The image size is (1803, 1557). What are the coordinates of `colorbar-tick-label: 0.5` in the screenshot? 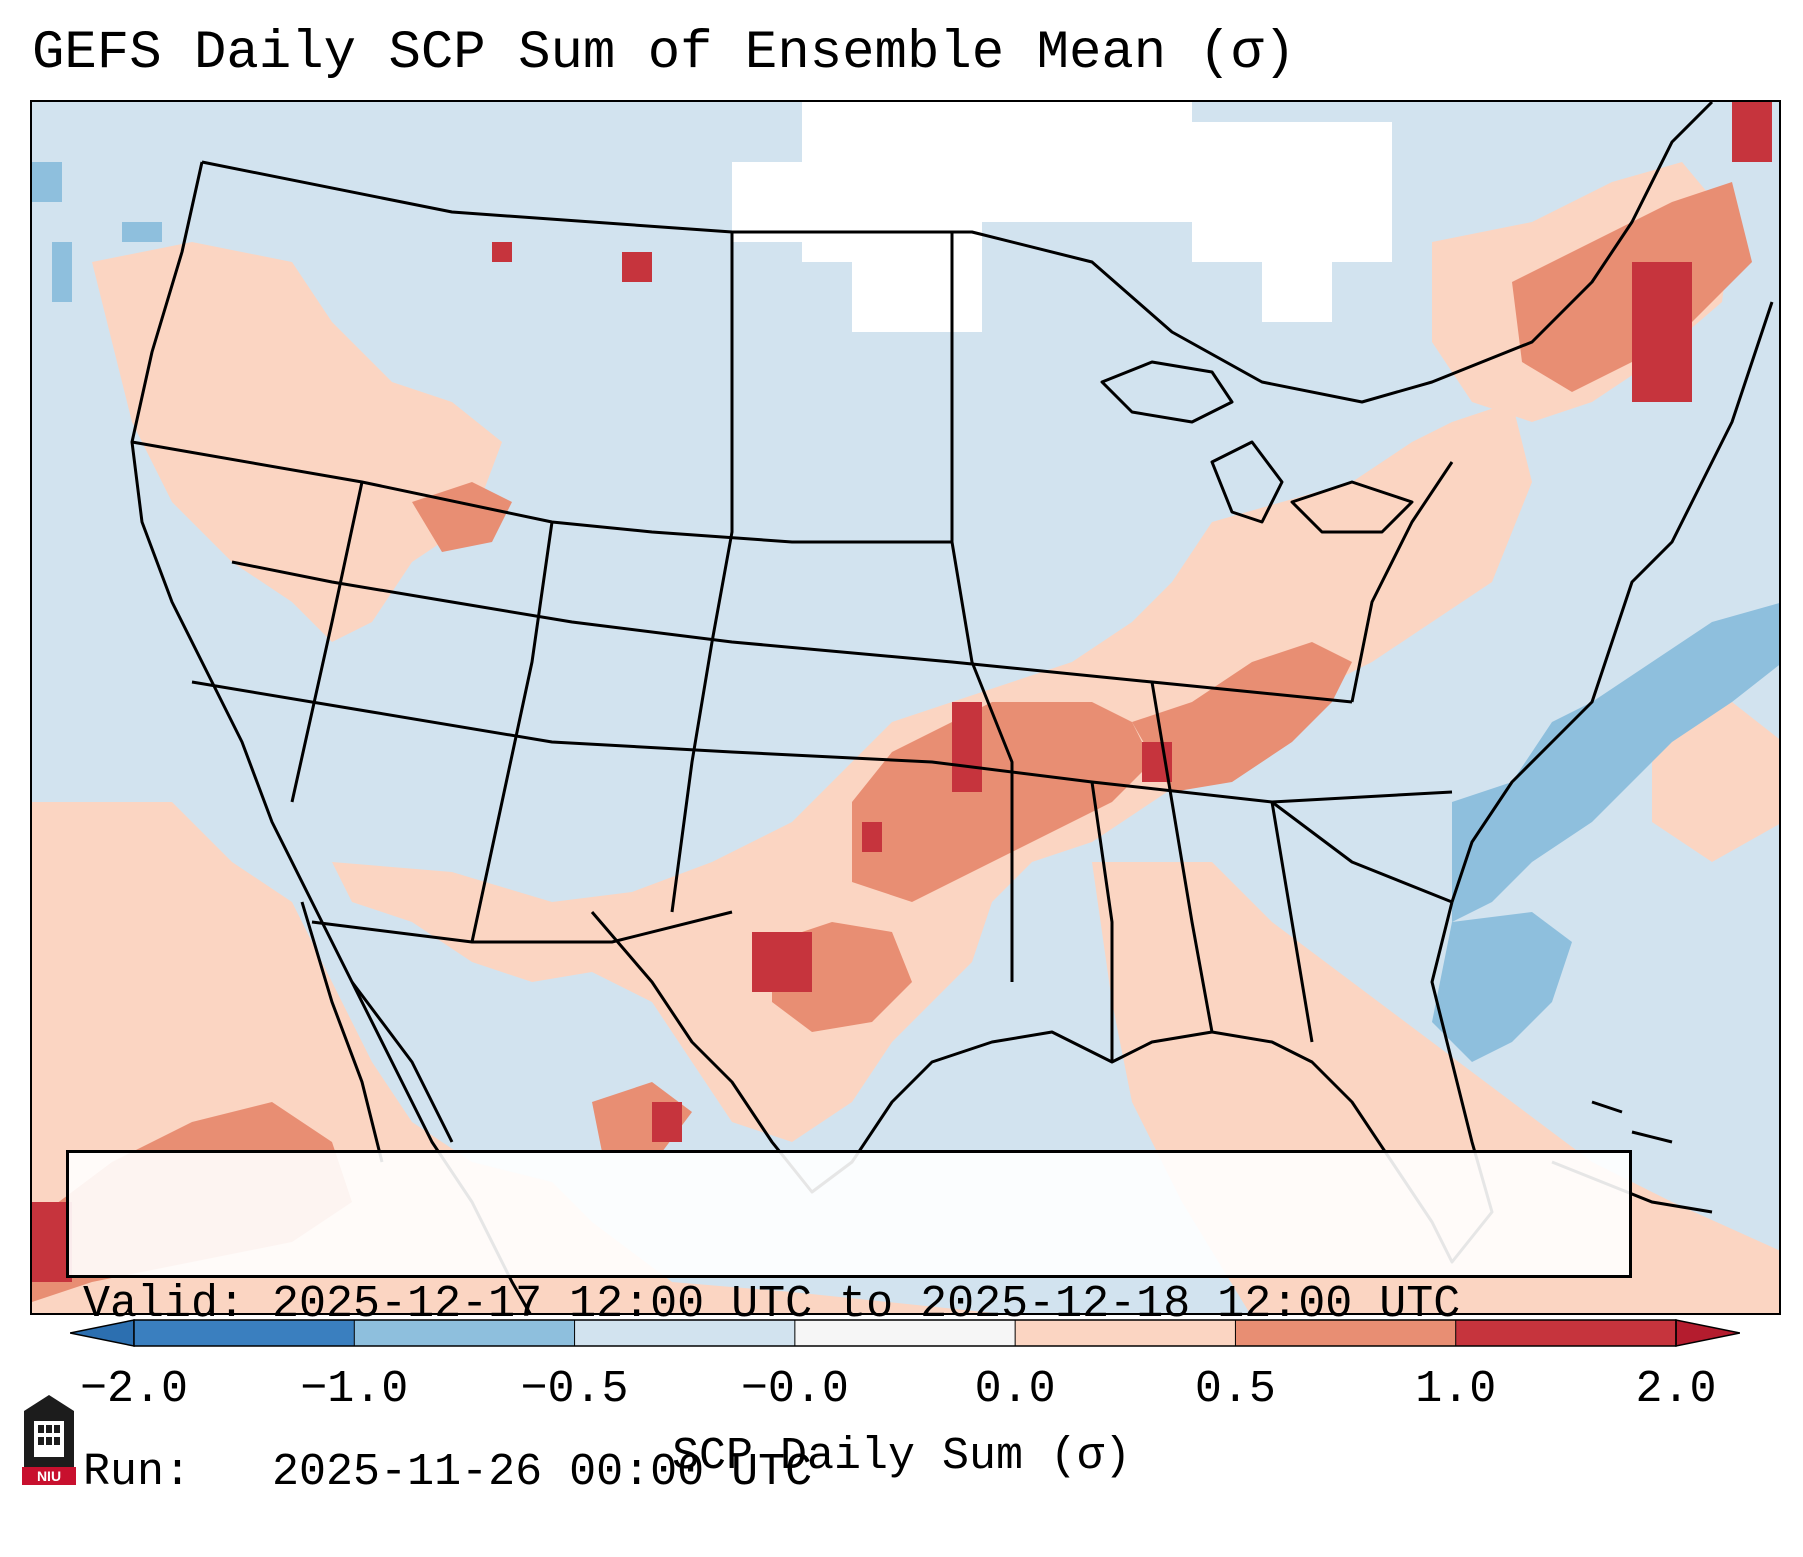 It's located at (1235, 1389).